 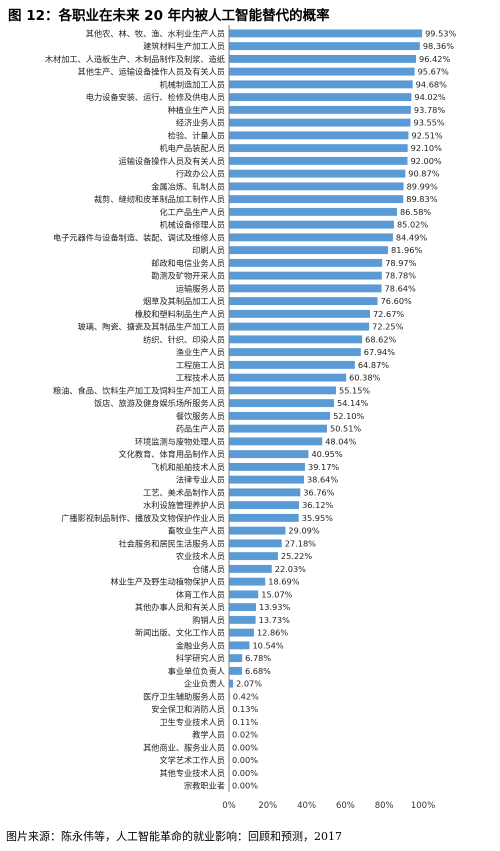 I want to click on category-label: 文化教育、体育用品制作人员, so click(x=172, y=454).